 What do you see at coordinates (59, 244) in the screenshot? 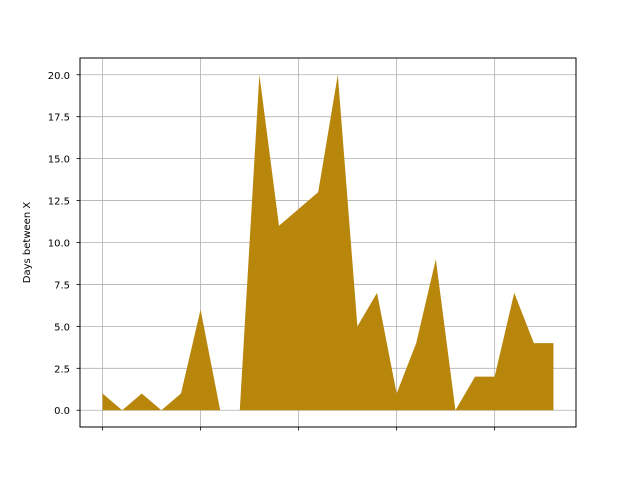
I see `y-tick-label: 10.0` at bounding box center [59, 244].